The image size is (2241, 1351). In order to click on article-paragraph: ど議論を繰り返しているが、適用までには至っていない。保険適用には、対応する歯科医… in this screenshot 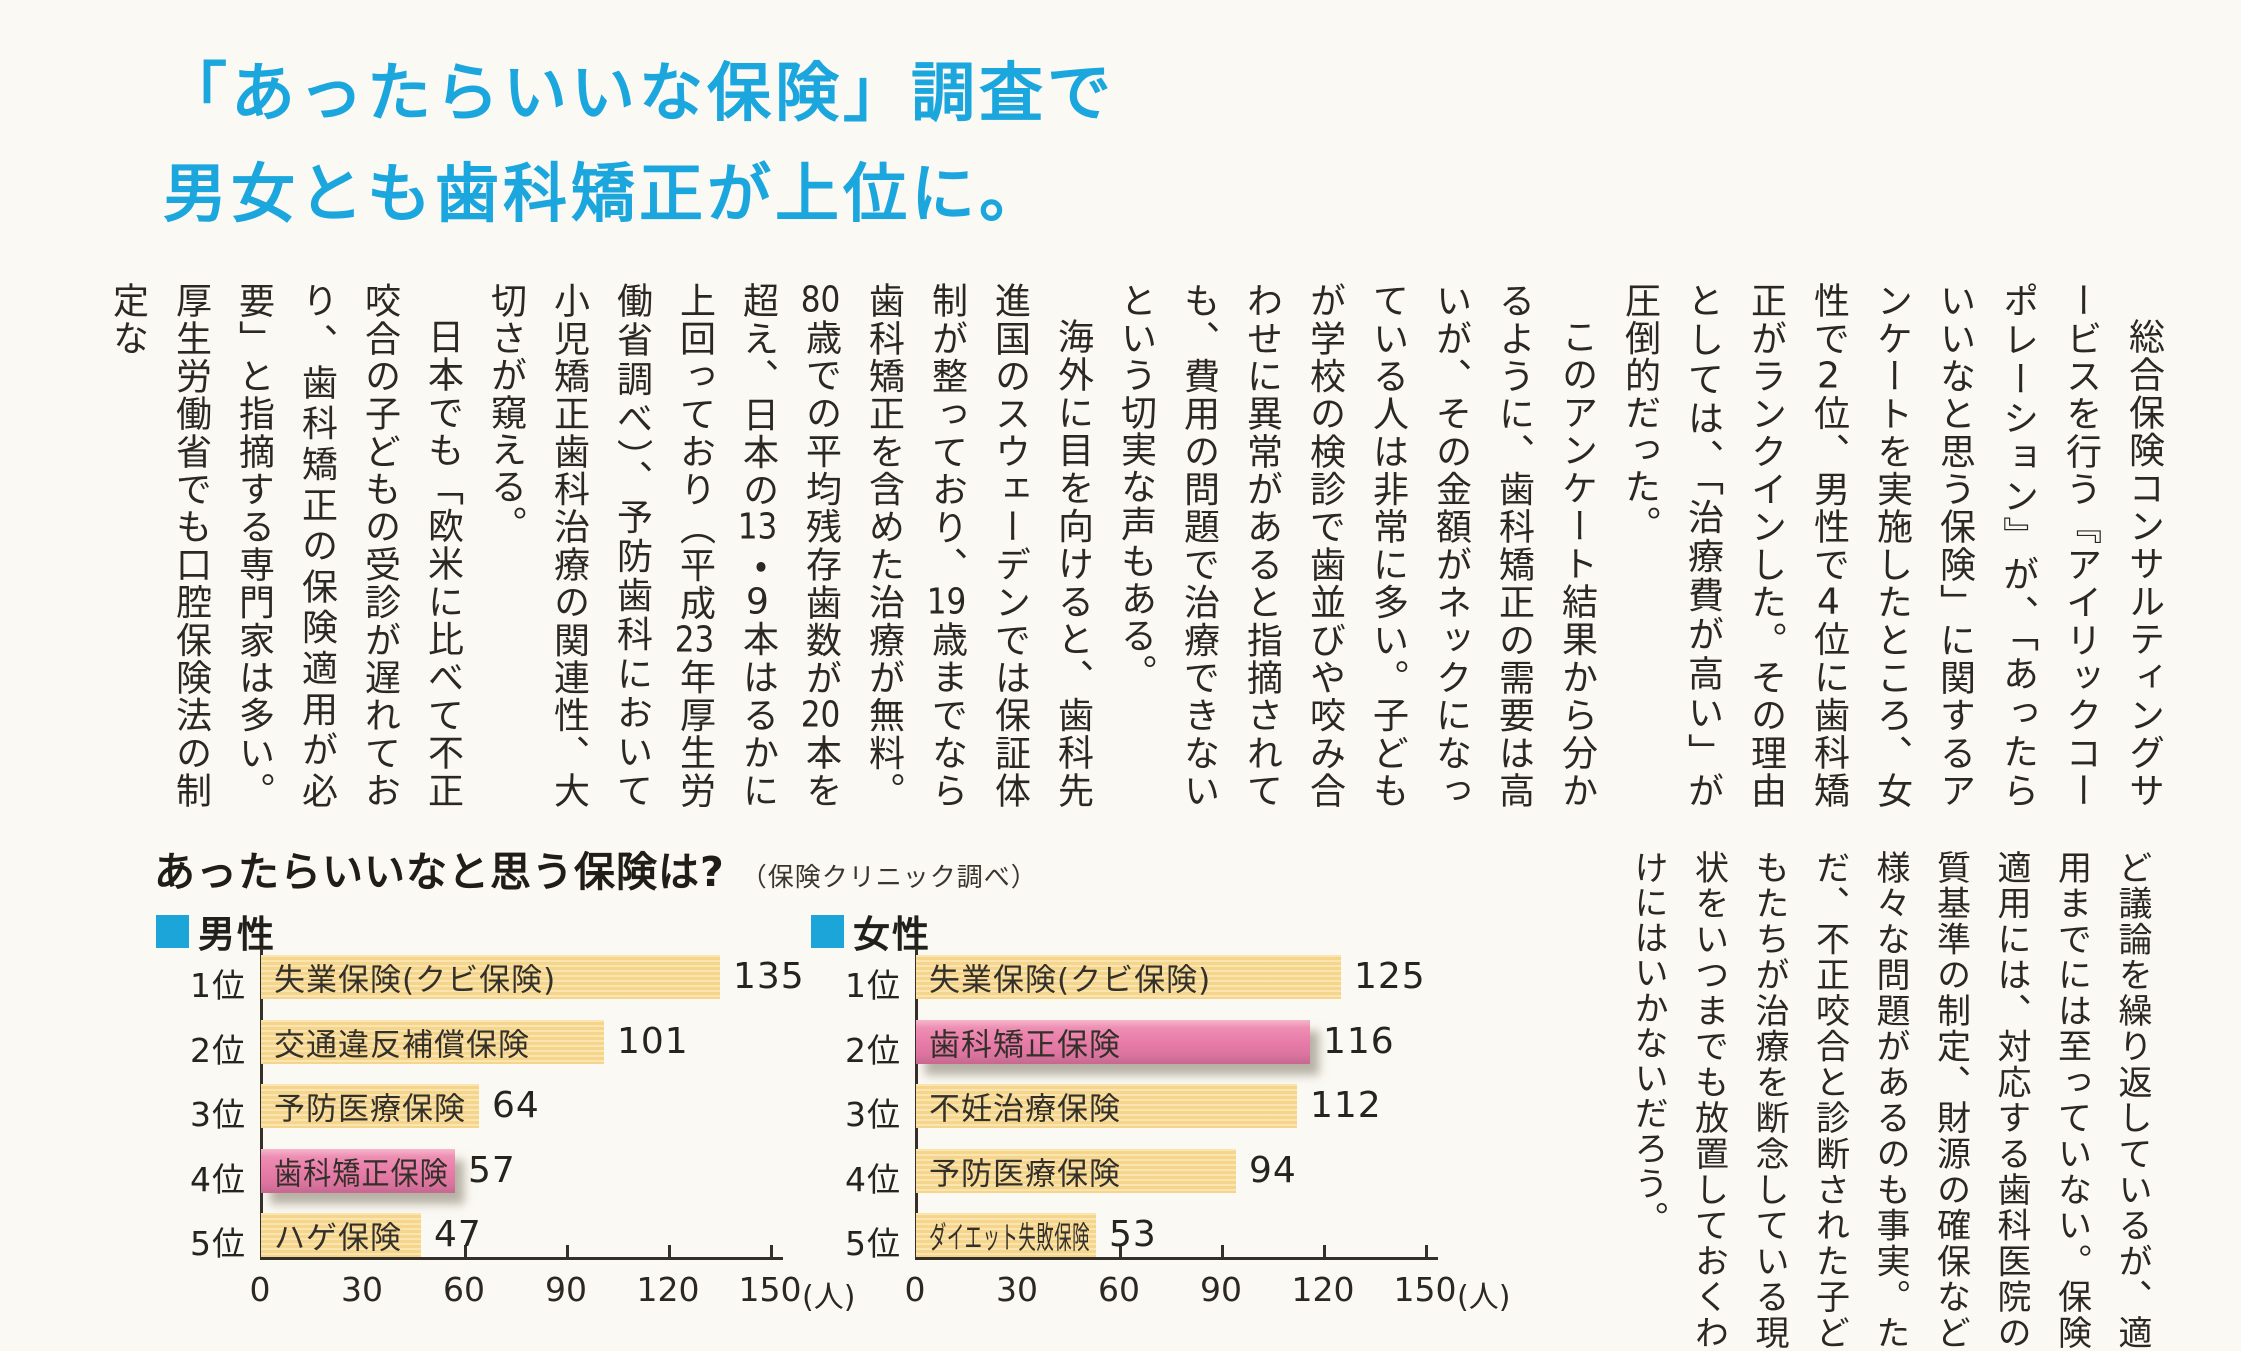, I will do `click(1890, 1100)`.